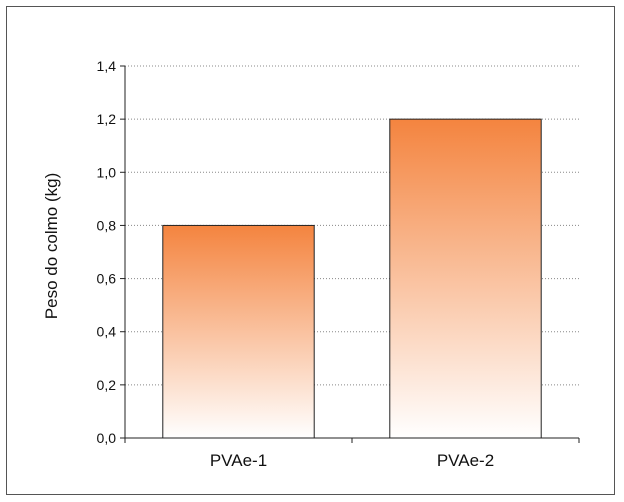 The image size is (624, 502). Describe the element at coordinates (107, 252) in the screenshot. I see `y-tick-labels: 0,0 0,2 0,4 0,6 0,8 1,0 1,2 1,4` at that location.